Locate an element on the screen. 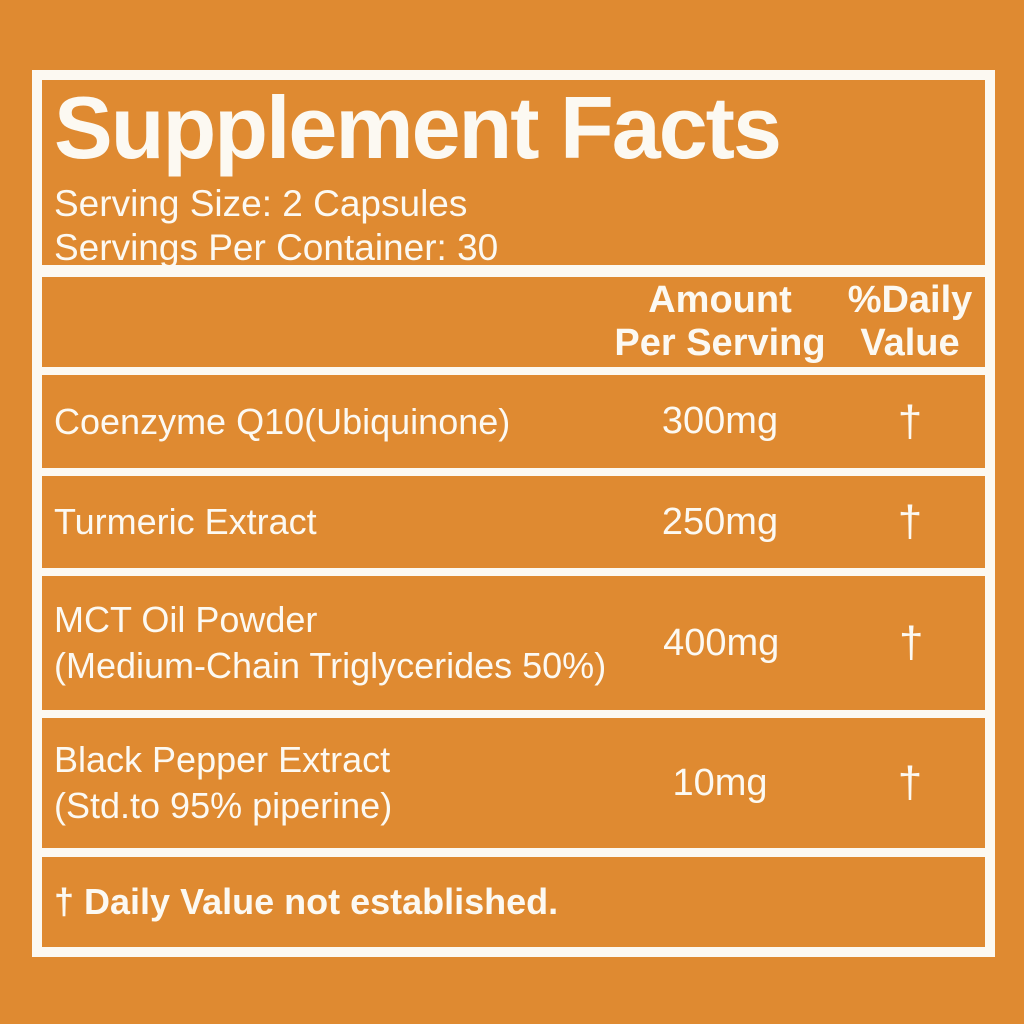 The image size is (1024, 1024). amount-header-line1: Amount is located at coordinates (720, 300).